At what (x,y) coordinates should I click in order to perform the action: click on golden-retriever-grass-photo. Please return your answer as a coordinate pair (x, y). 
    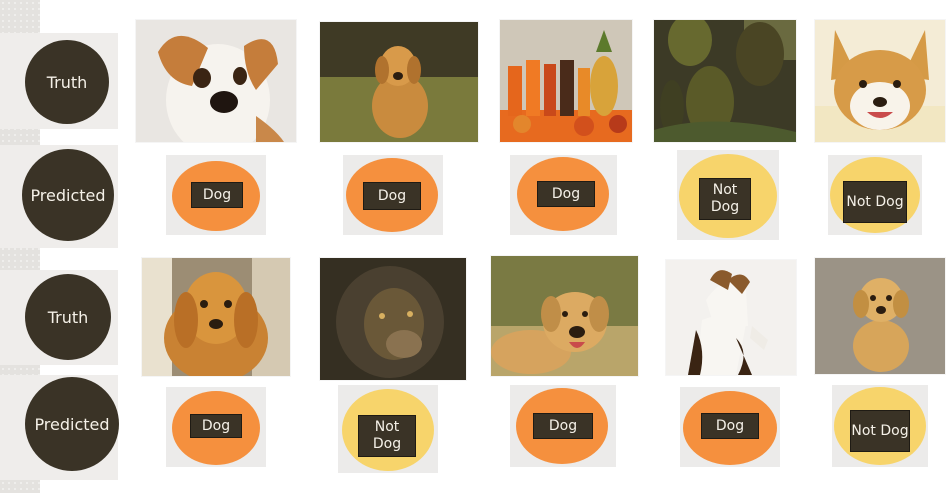
    Looking at the image, I should click on (399, 82).